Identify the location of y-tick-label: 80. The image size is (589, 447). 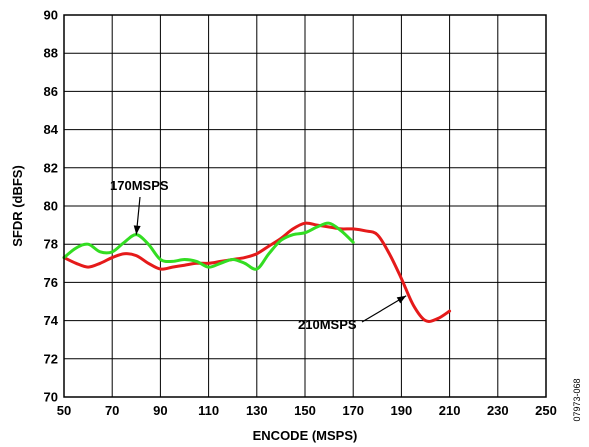
(51, 206).